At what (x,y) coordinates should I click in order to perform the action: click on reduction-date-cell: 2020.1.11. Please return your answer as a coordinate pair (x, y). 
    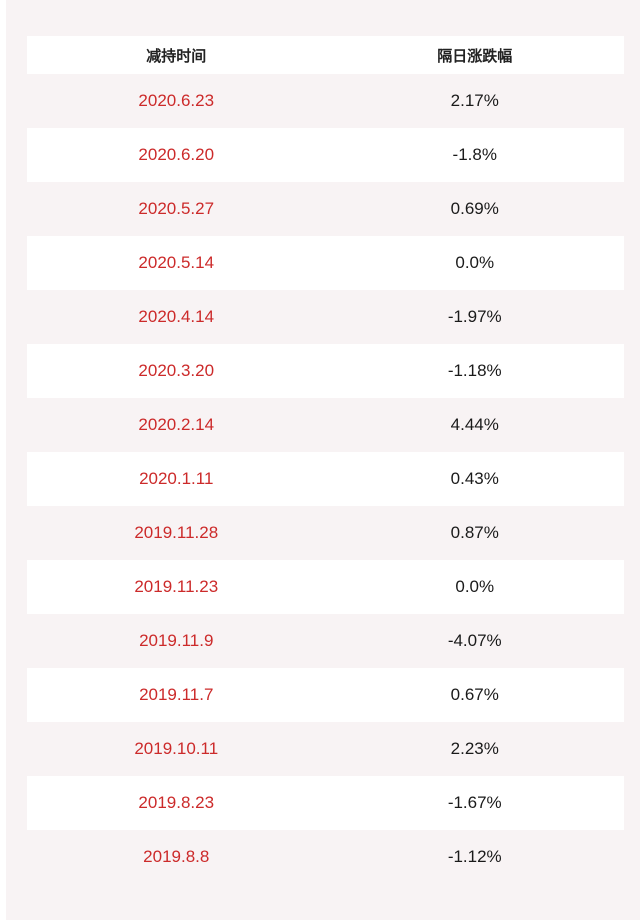
    Looking at the image, I should click on (176, 478).